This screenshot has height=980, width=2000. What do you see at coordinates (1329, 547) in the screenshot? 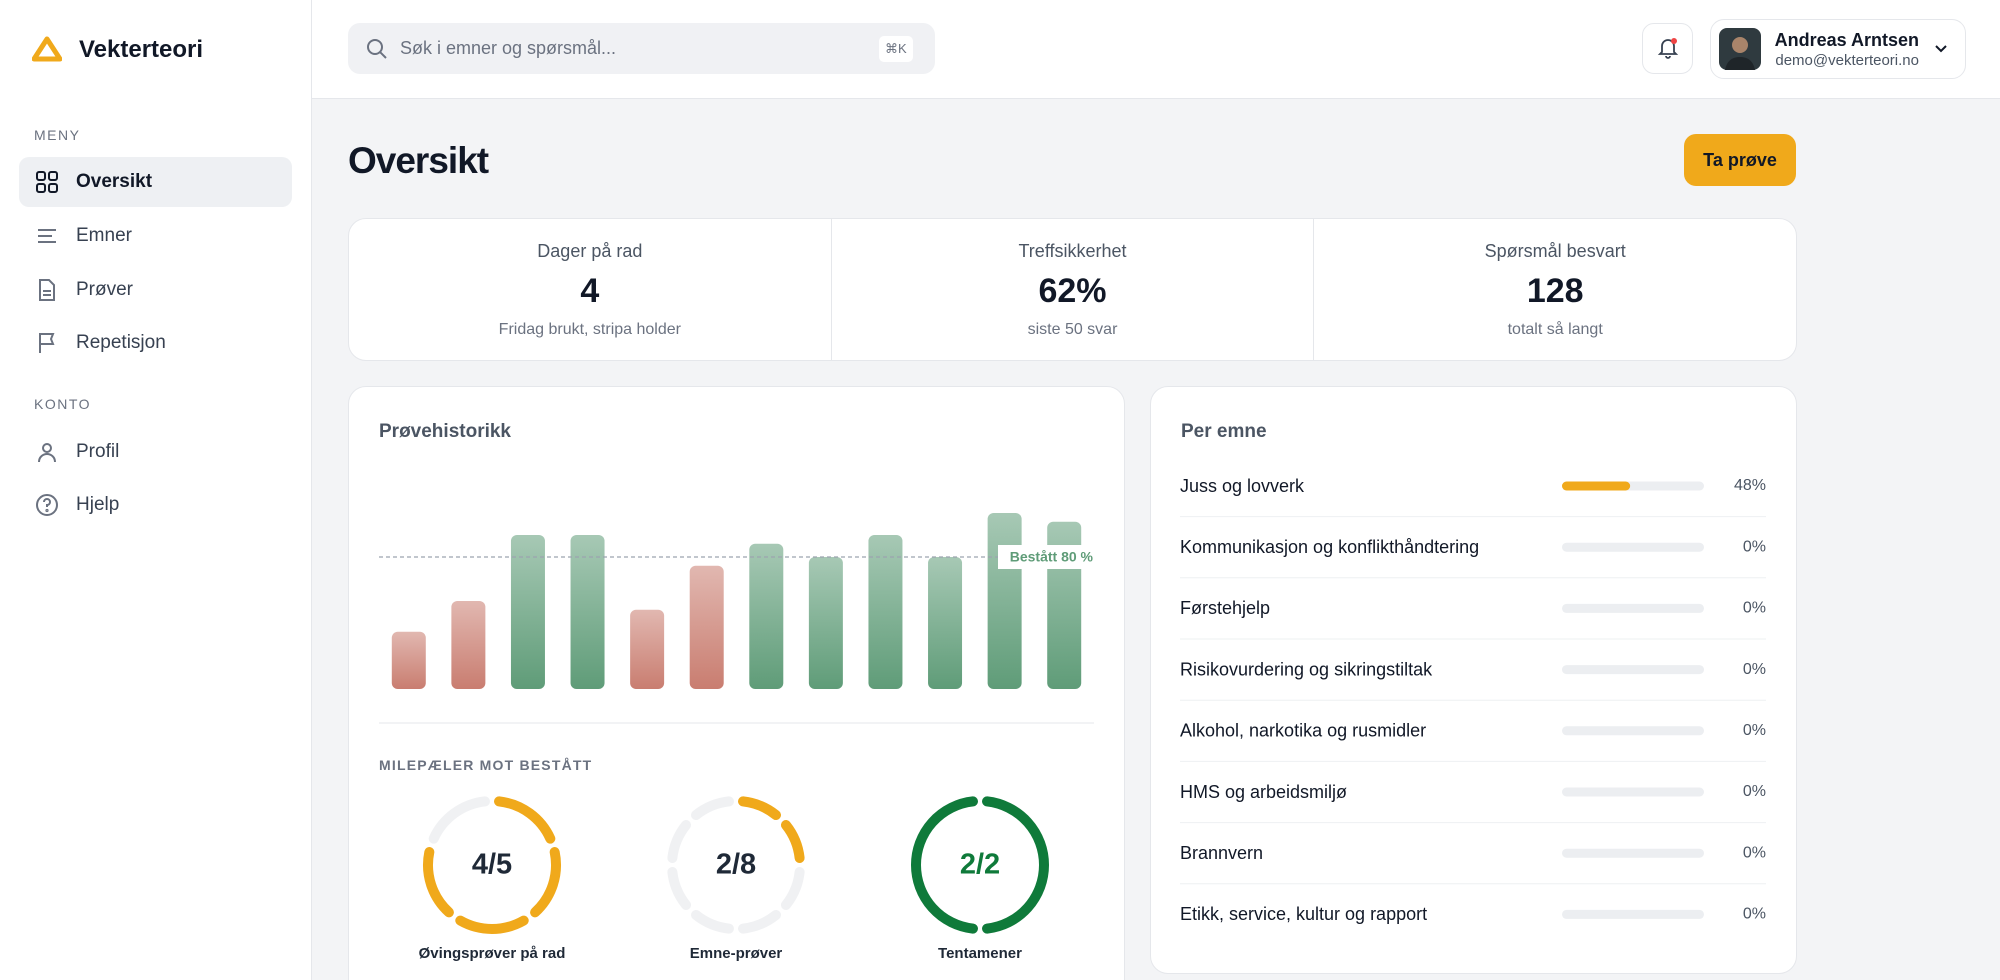
I see `topic-name: Kommunikasjon og konflikthåndtering` at bounding box center [1329, 547].